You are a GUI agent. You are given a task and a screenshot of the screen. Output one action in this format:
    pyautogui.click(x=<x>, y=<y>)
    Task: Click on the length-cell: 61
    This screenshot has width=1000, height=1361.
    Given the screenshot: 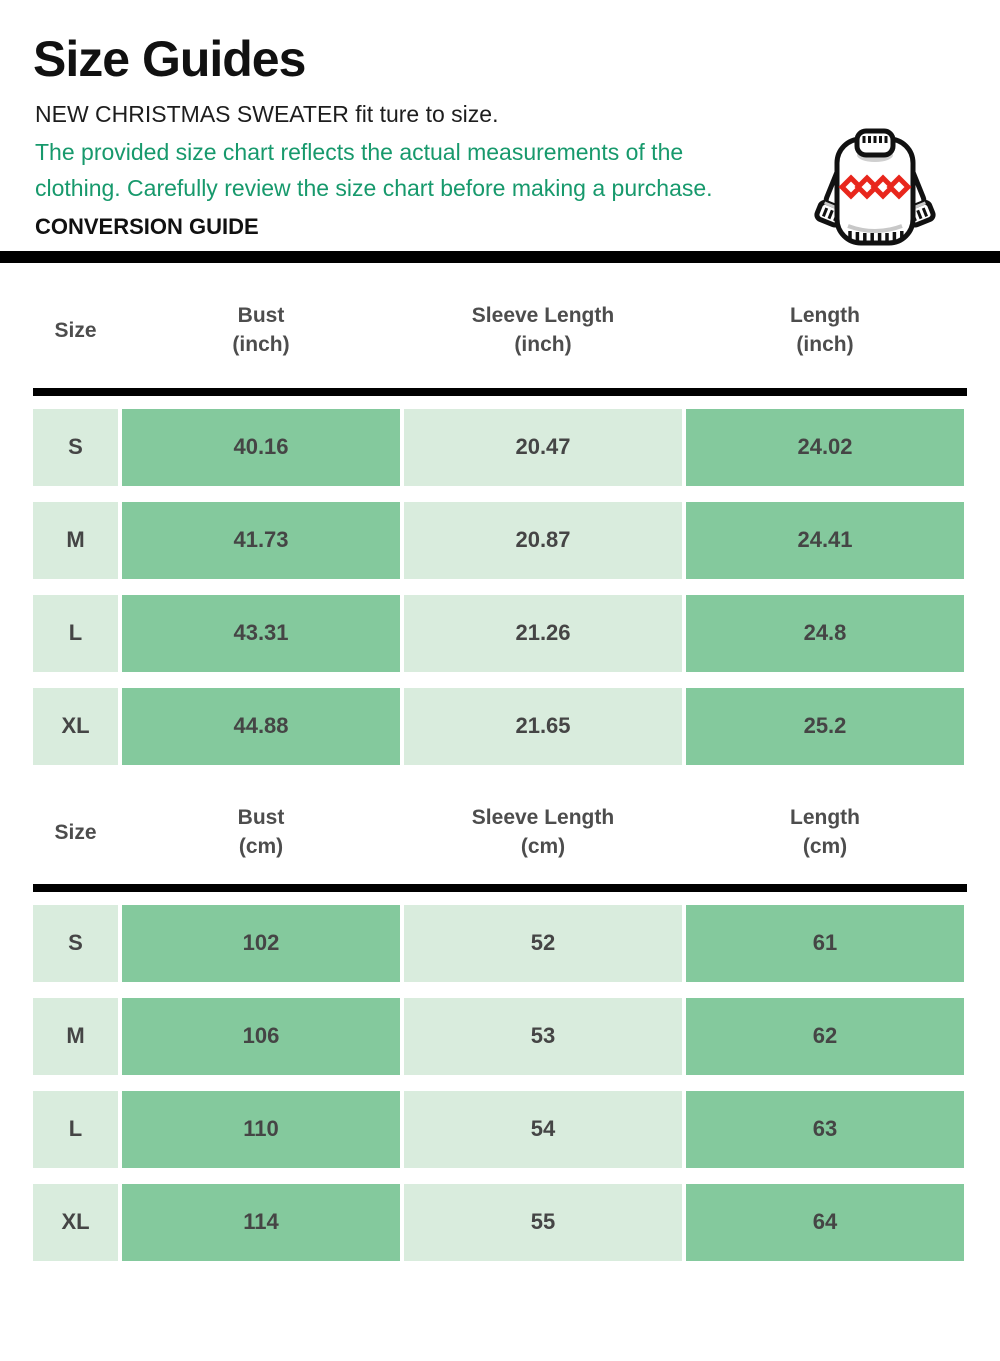 What is the action you would take?
    pyautogui.click(x=825, y=943)
    